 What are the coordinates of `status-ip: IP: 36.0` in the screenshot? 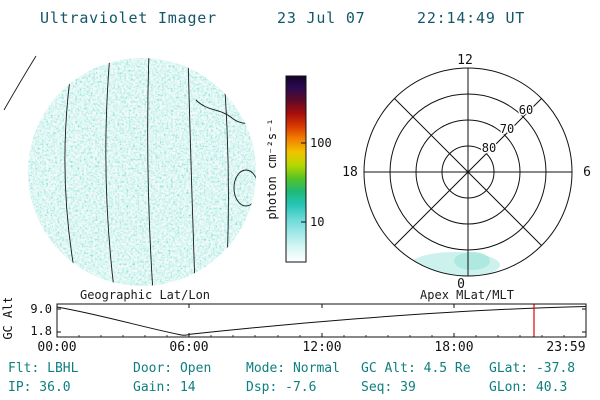 It's located at (39, 387).